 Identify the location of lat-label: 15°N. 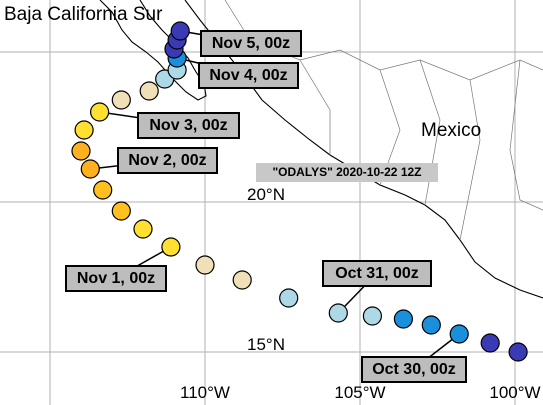
(266, 344).